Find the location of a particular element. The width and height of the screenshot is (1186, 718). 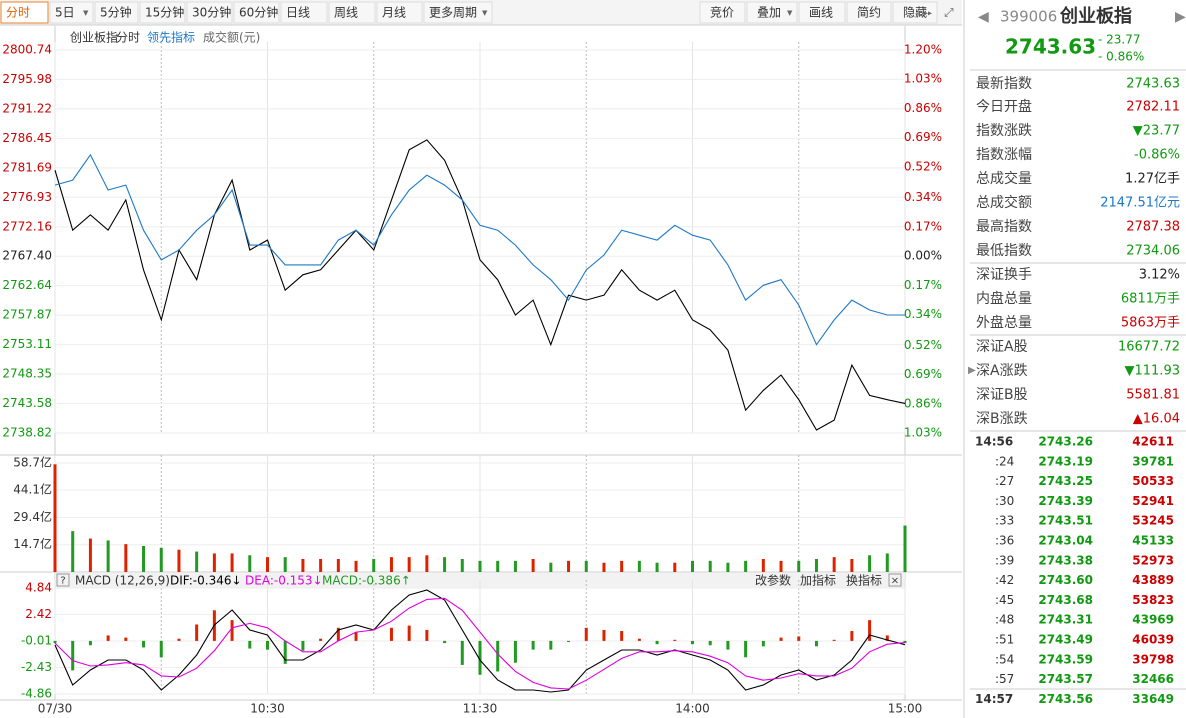

tool-label: 画线 is located at coordinates (821, 13).